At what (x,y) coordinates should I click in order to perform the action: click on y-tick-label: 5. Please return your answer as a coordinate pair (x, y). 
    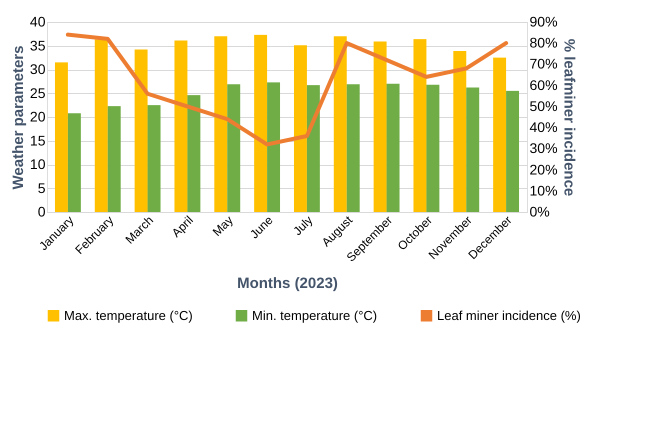
    Looking at the image, I should click on (42, 188).